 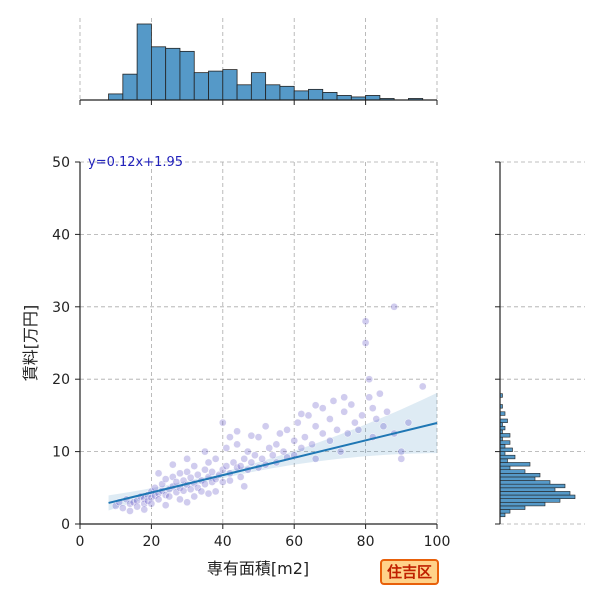 I want to click on annotation-equation: y=0.12x+1.95, so click(x=135, y=162).